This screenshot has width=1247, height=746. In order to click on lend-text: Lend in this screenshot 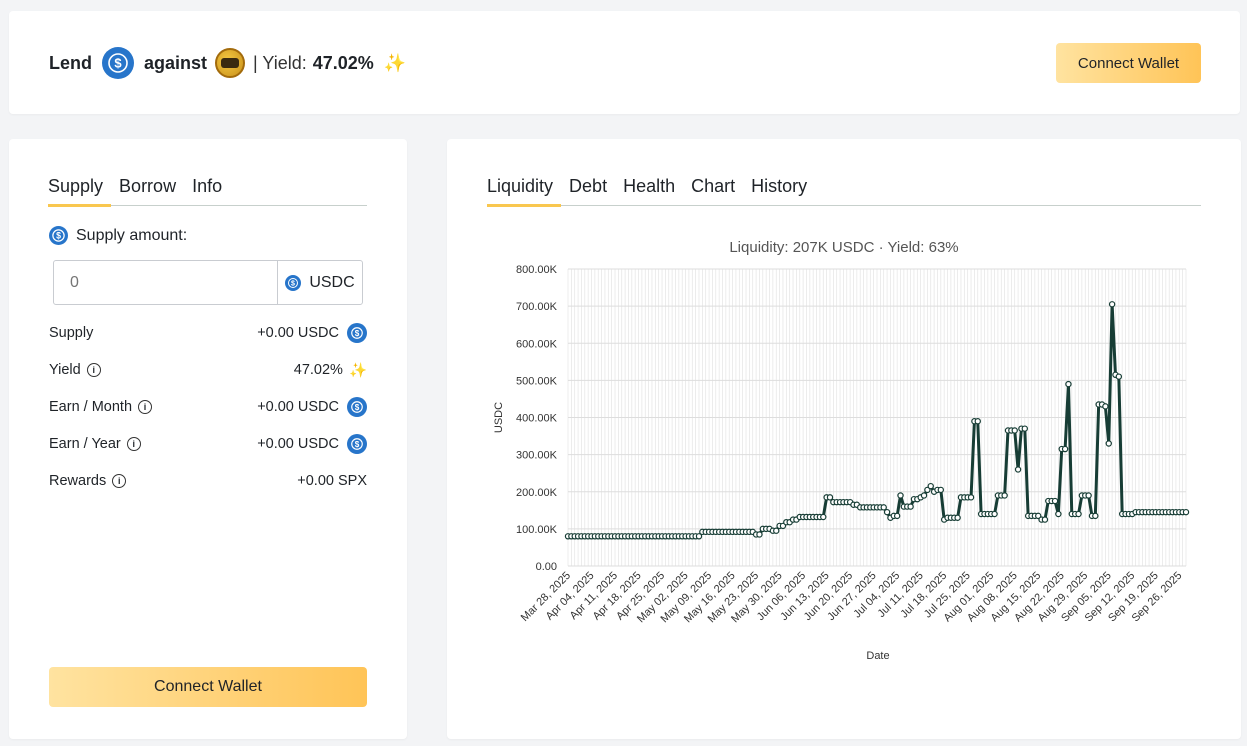, I will do `click(70, 62)`.